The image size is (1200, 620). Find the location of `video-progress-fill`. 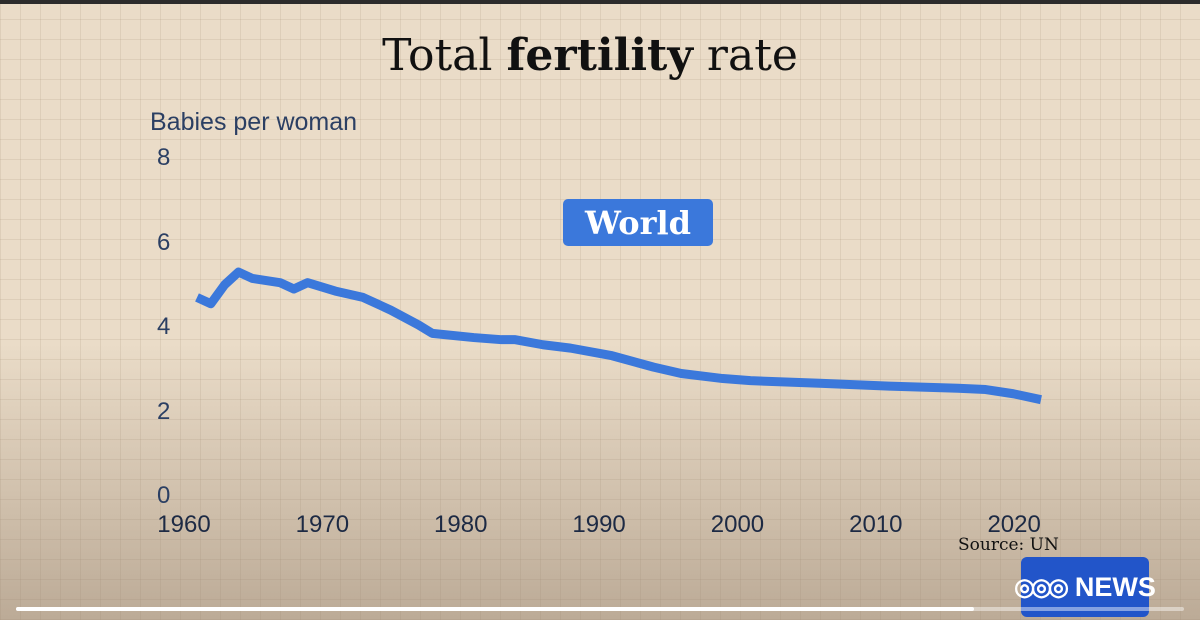

video-progress-fill is located at coordinates (495, 609).